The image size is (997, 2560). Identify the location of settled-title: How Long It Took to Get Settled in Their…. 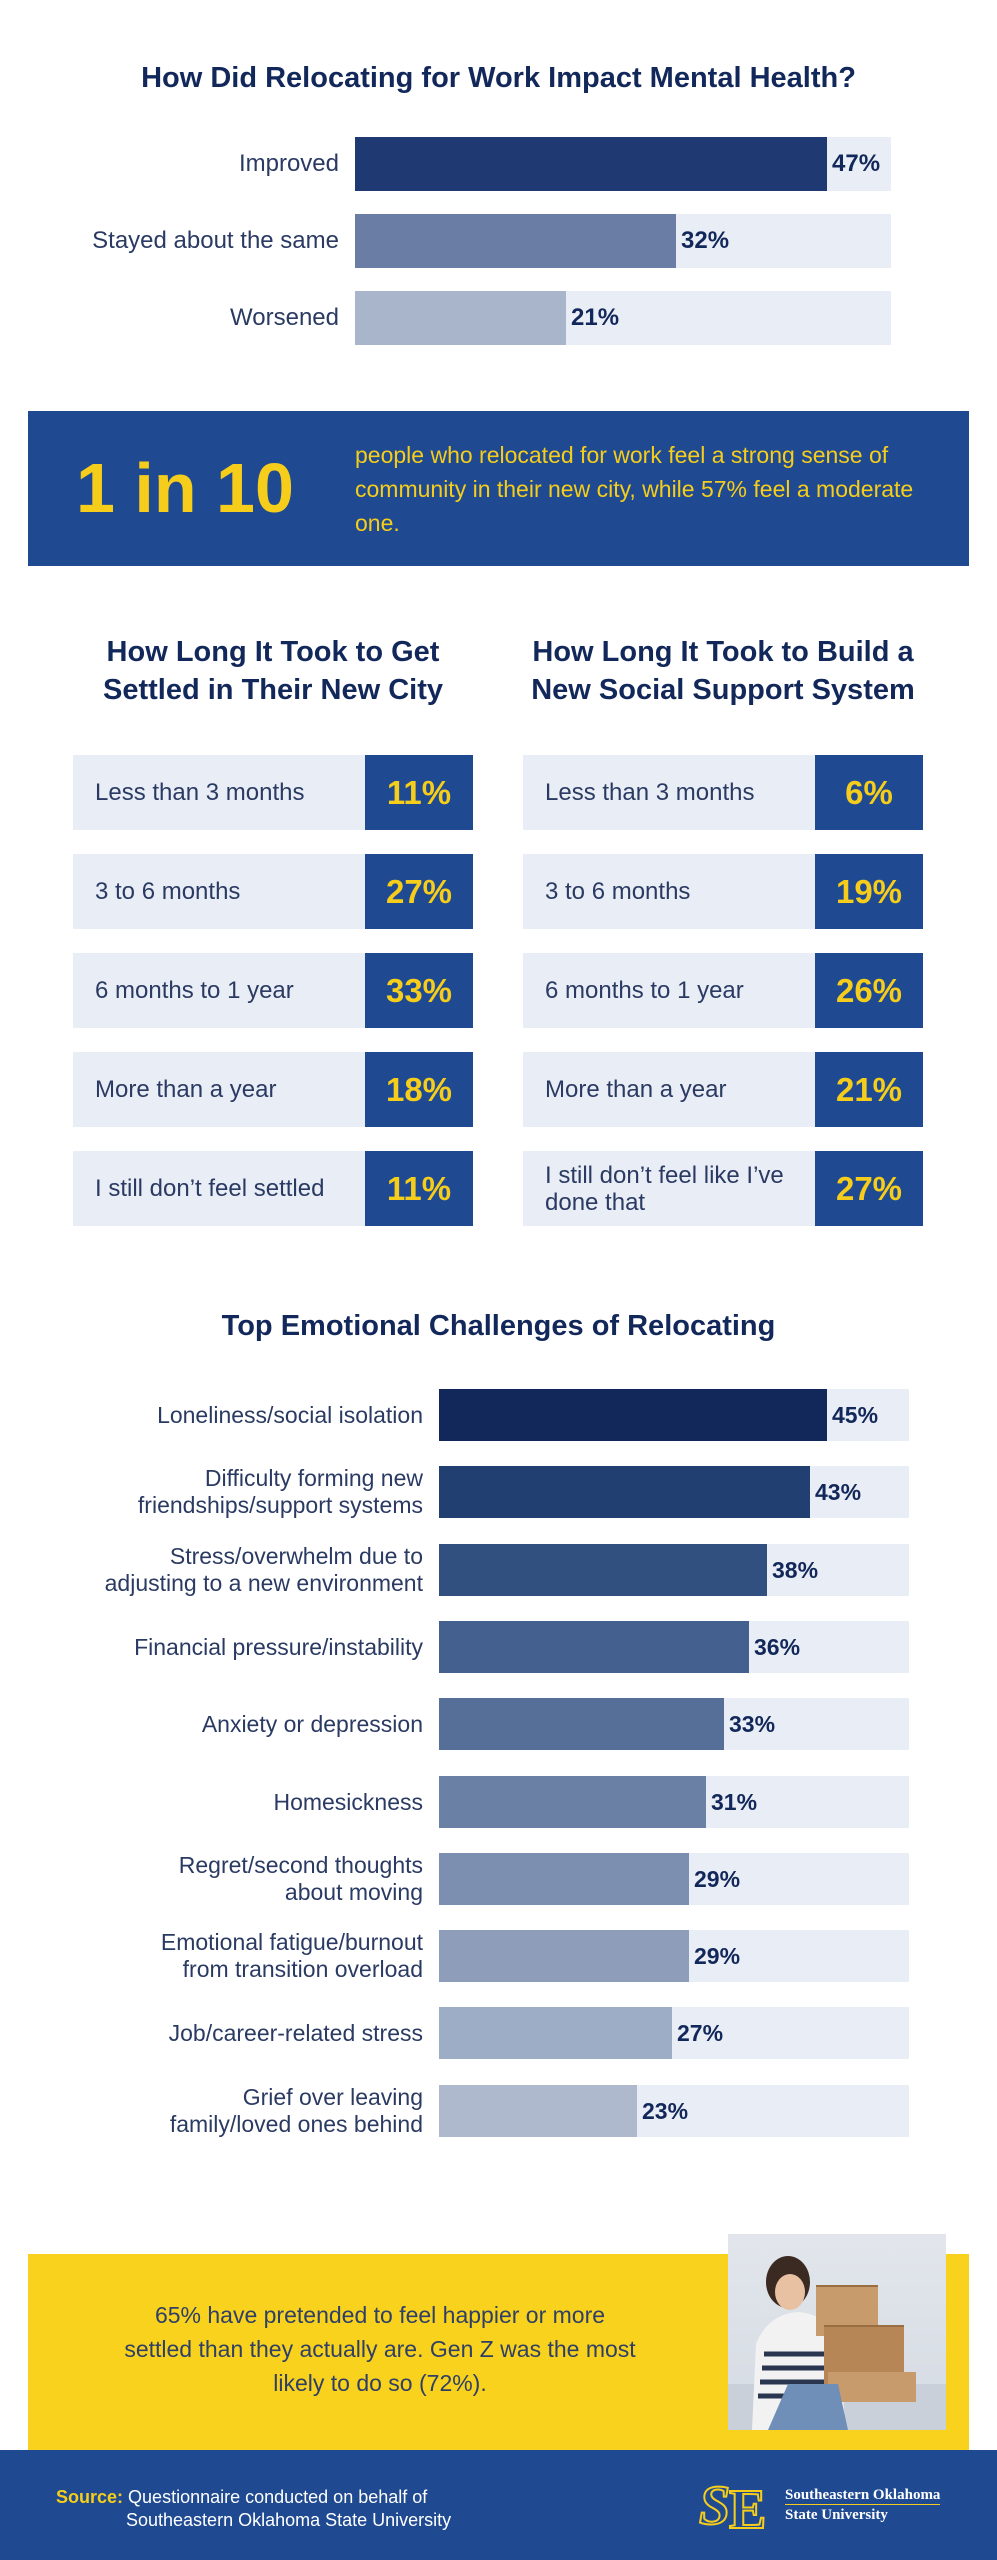
(273, 671).